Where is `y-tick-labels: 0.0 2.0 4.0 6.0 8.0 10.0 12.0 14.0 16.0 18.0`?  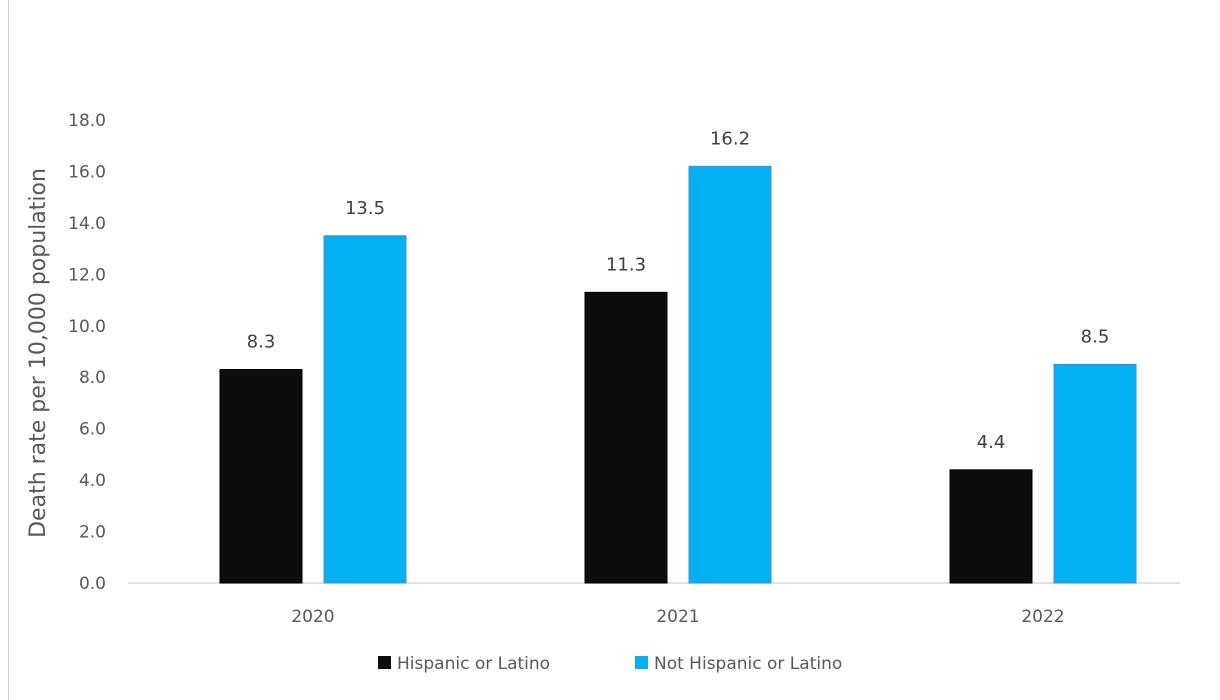
y-tick-labels: 0.0 2.0 4.0 6.0 8.0 10.0 12.0 14.0 16.0 18.0 is located at coordinates (87, 352).